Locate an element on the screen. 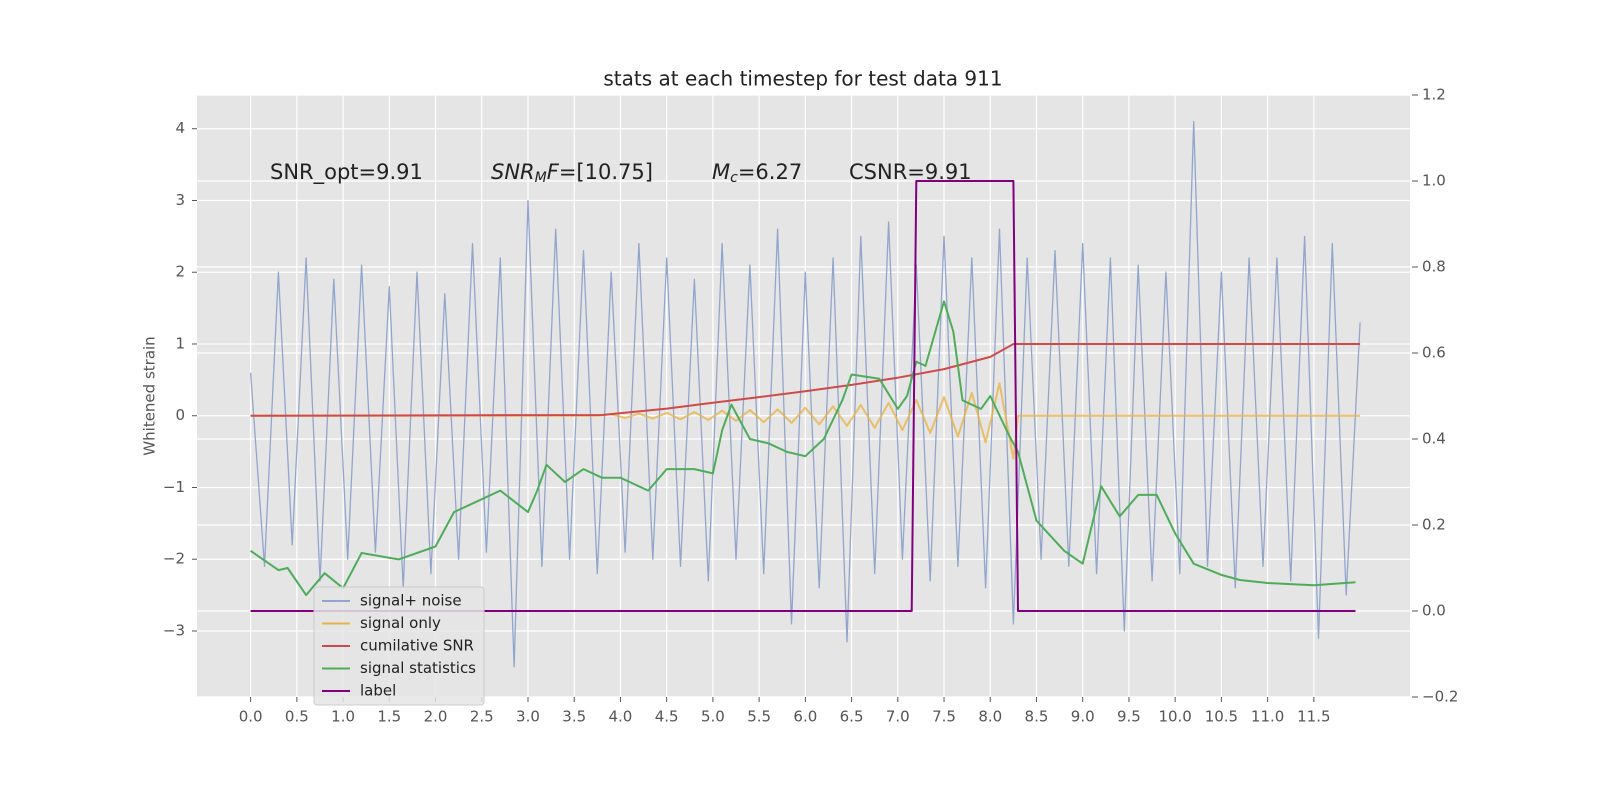 This screenshot has height=800, width=1600. legend-label: label is located at coordinates (378, 691).